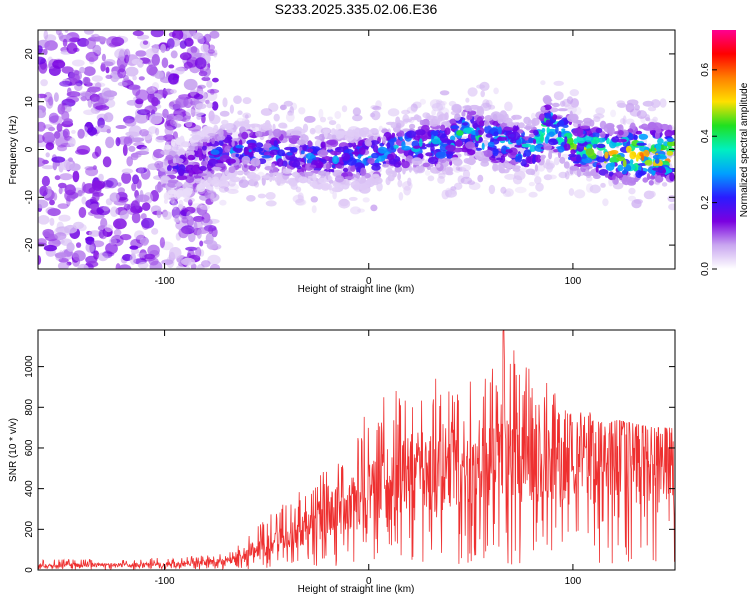  What do you see at coordinates (724, 149) in the screenshot?
I see `colorbar-gradient` at bounding box center [724, 149].